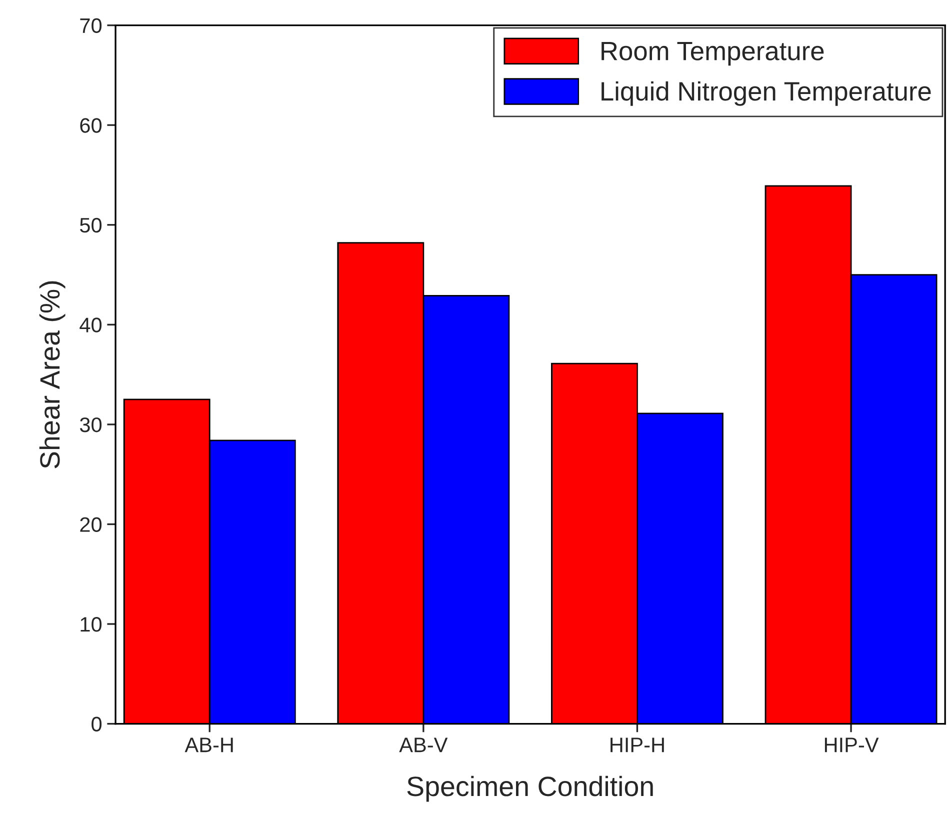  I want to click on y-tick-label: 40, so click(91, 325).